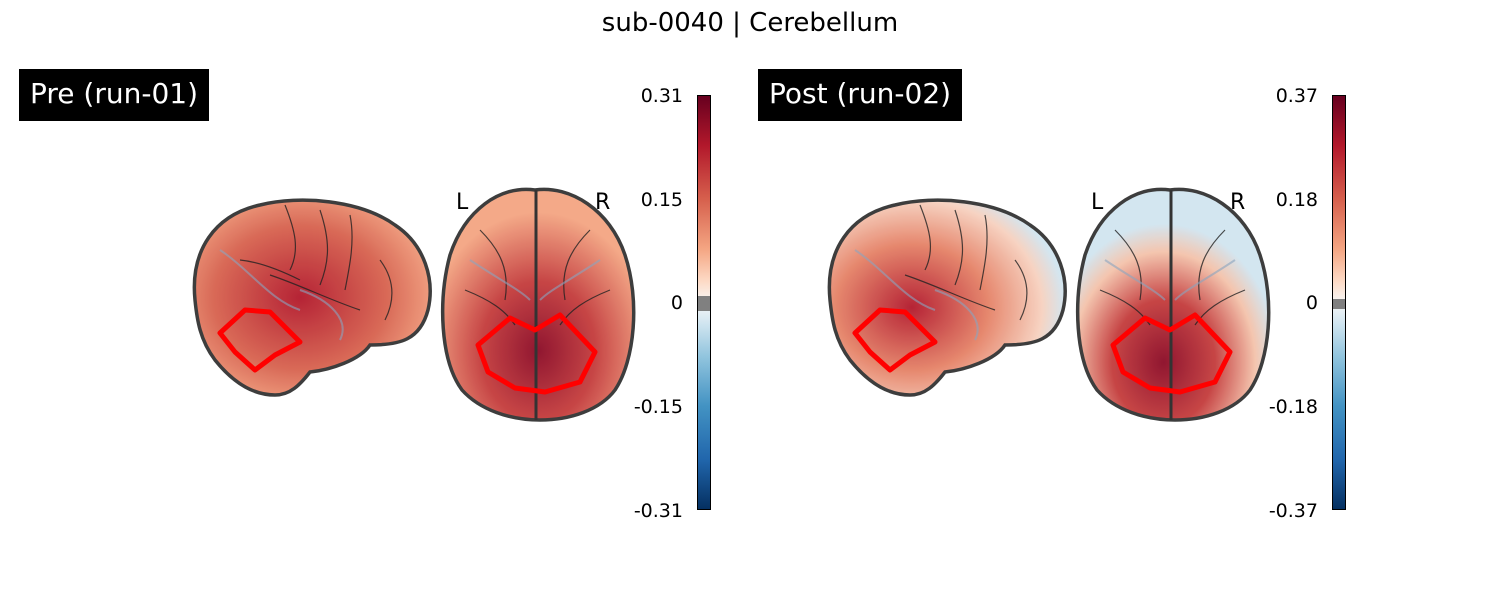 Image resolution: width=1500 pixels, height=600 pixels. What do you see at coordinates (1296, 200) in the screenshot?
I see `colorbar-tick: 0.18` at bounding box center [1296, 200].